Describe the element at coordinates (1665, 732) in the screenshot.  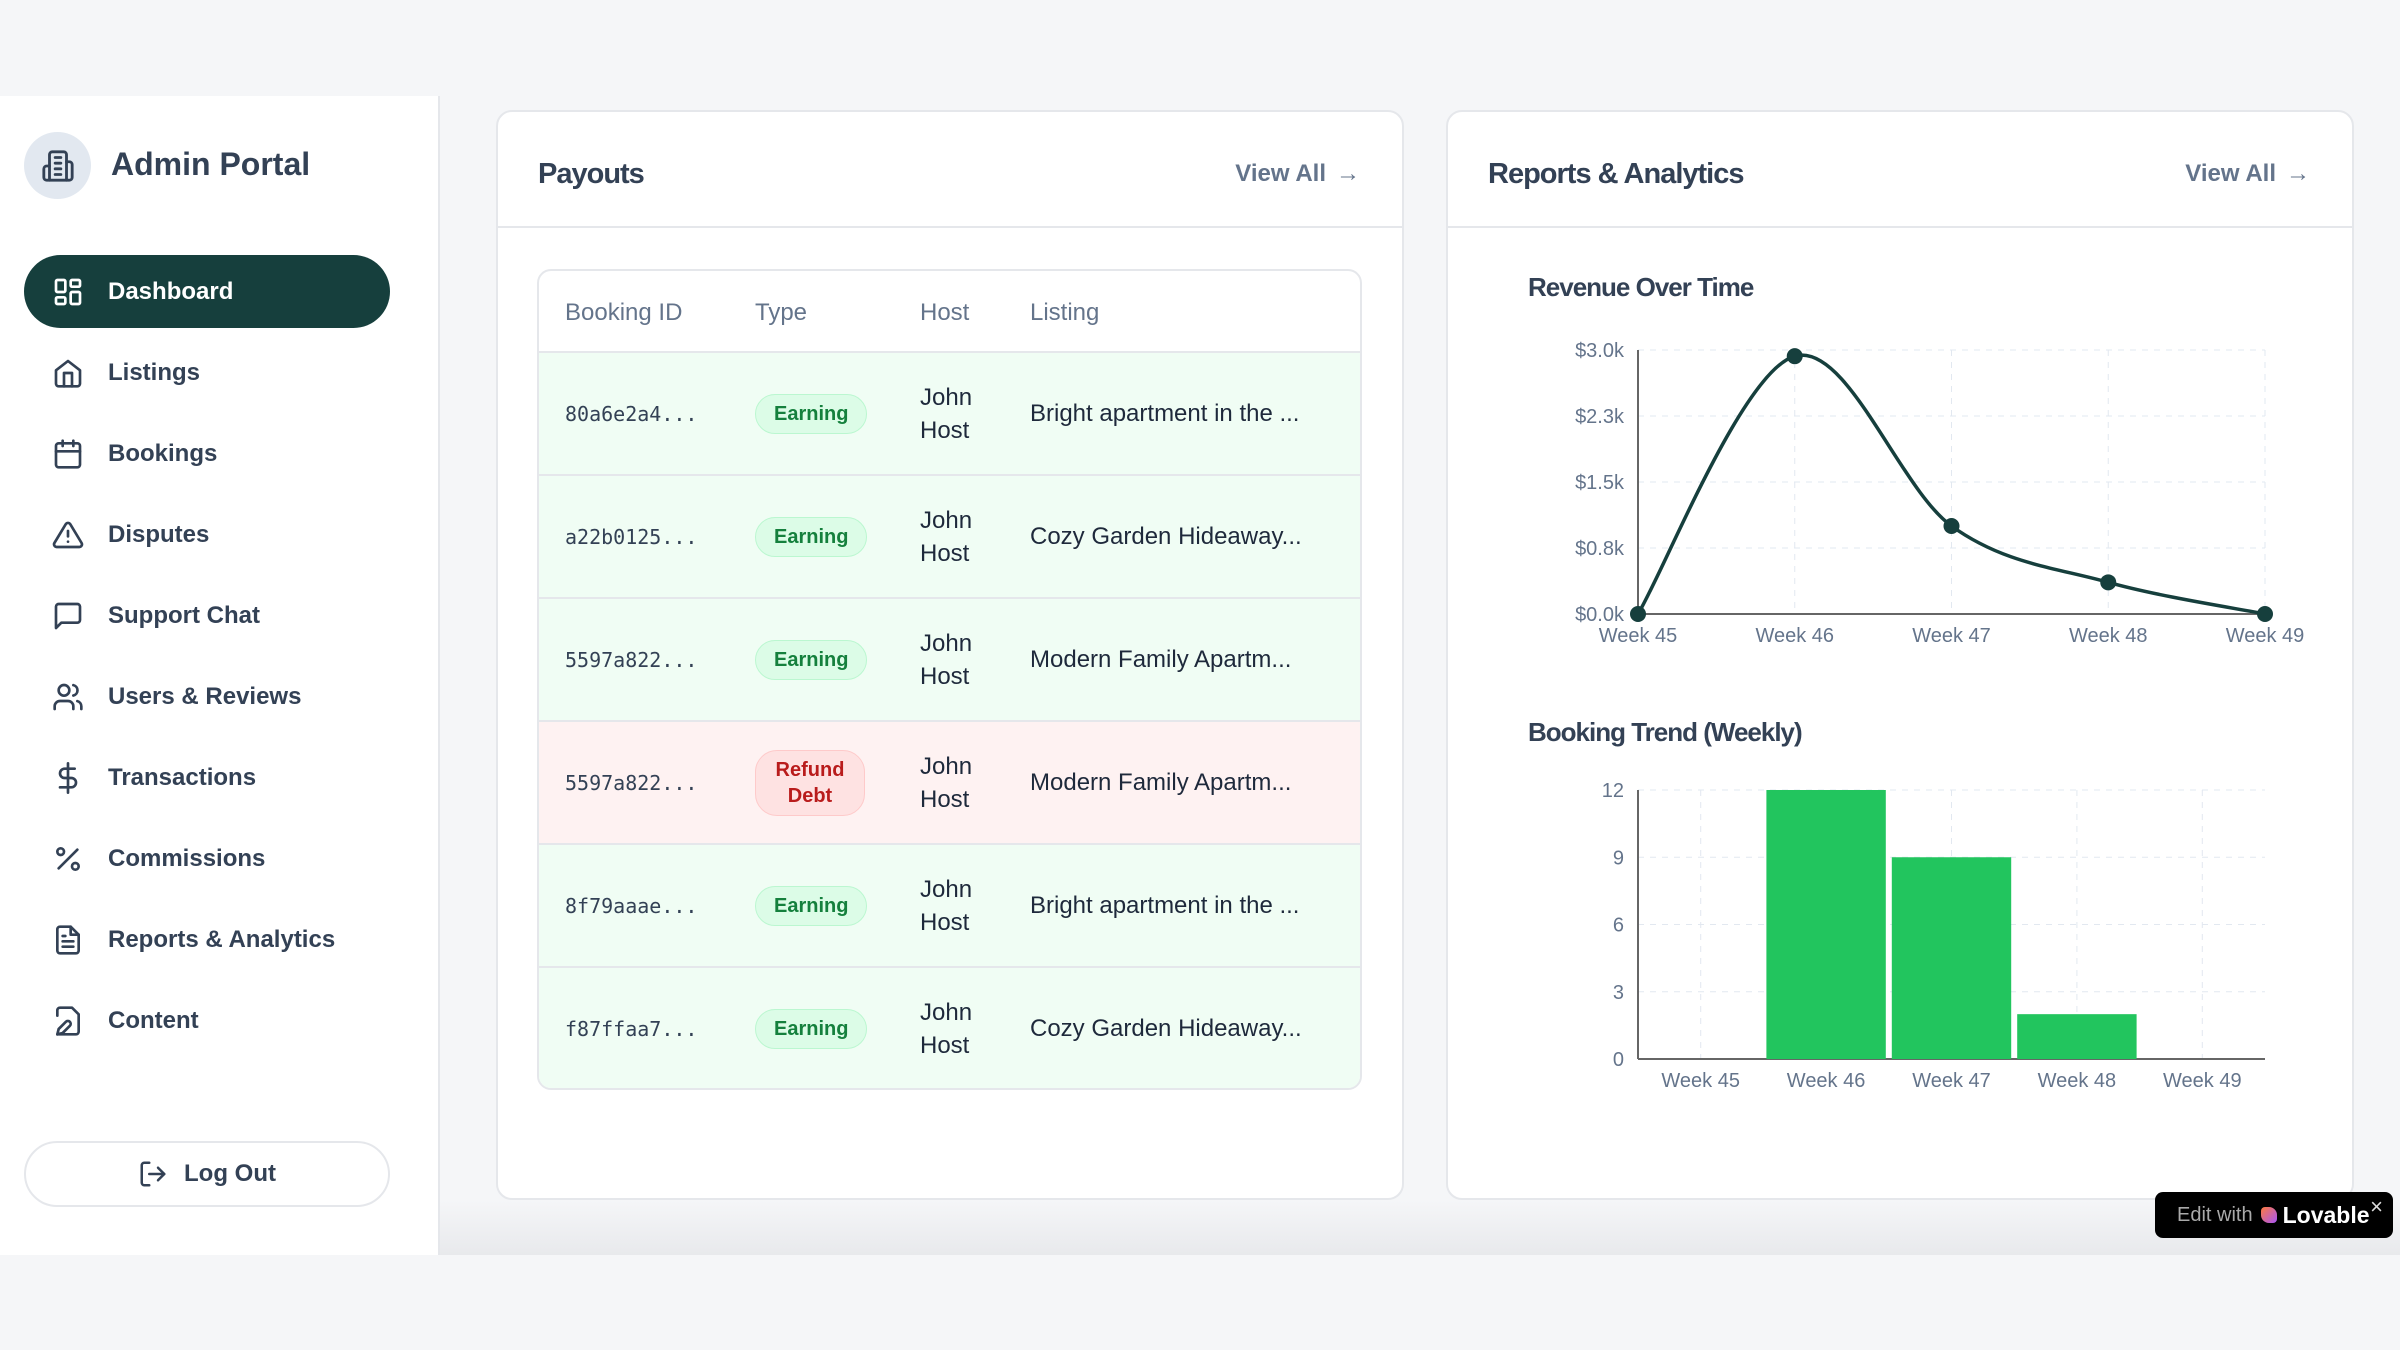
I see `booking-chart-title: Booking Trend (Weekly)` at that location.